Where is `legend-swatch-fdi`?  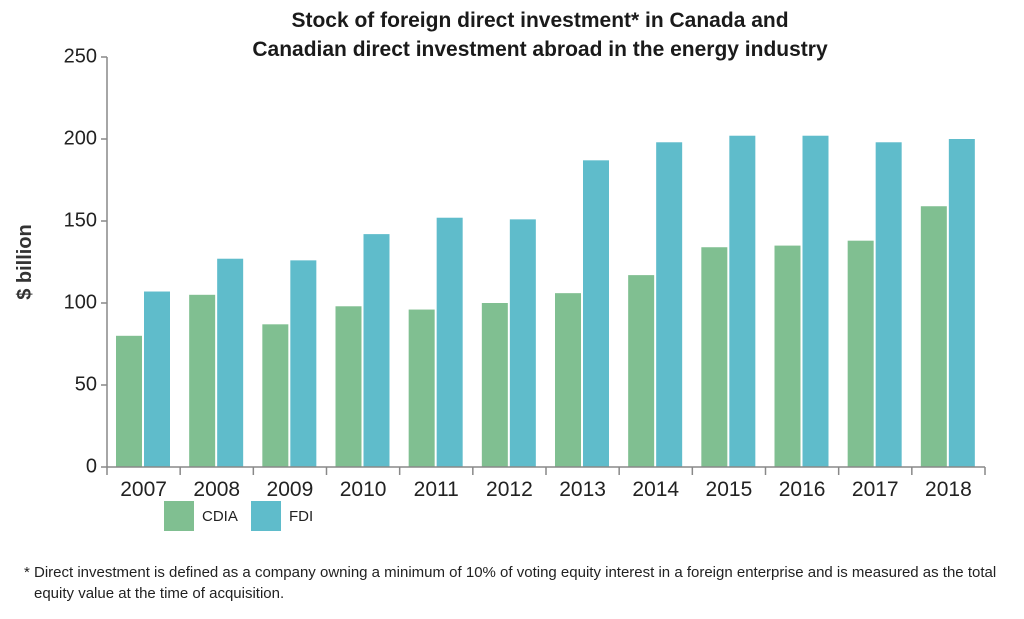 legend-swatch-fdi is located at coordinates (266, 516).